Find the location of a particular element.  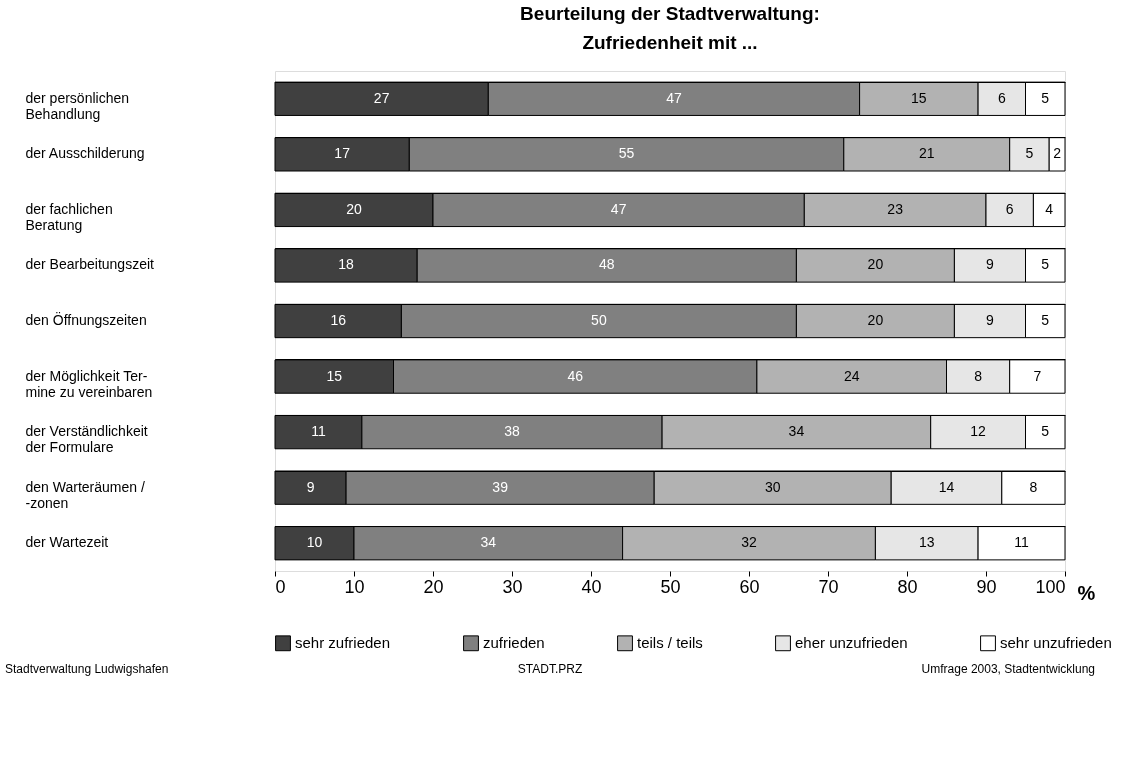

x-tick-label: 20 is located at coordinates (433, 586).